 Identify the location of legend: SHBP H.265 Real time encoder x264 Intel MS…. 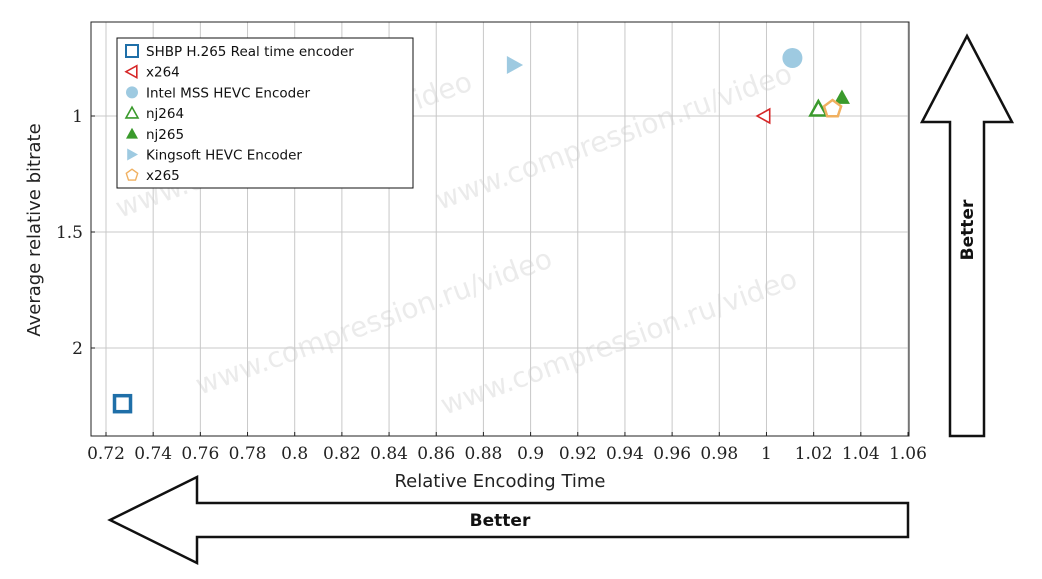
(265, 113).